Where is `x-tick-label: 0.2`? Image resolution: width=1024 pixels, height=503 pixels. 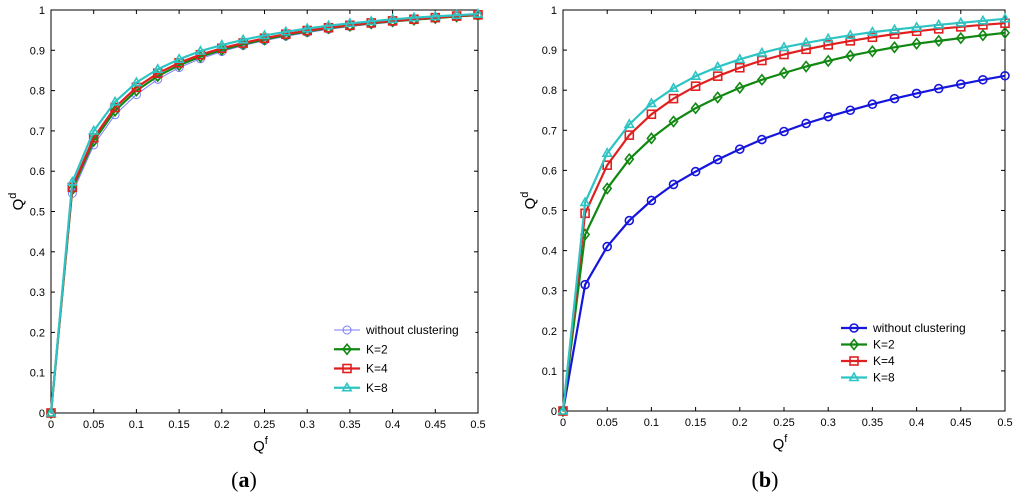
x-tick-label: 0.2 is located at coordinates (221, 425).